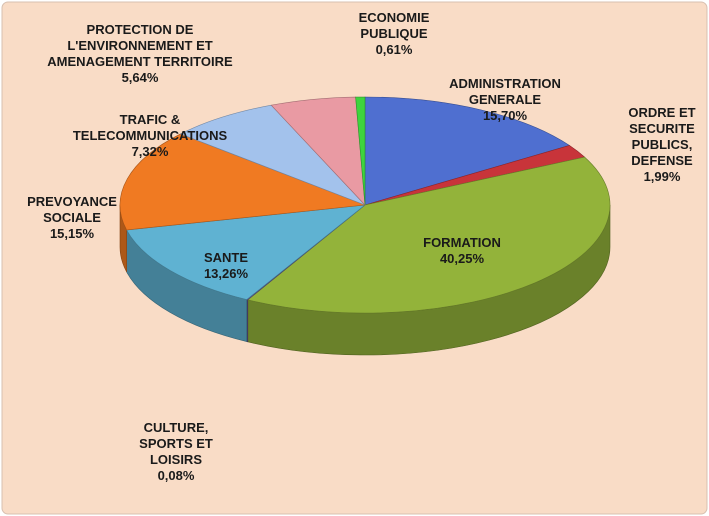  Describe the element at coordinates (150, 127) in the screenshot. I see `category-label: TRAFIC & TELECOMMUNICATIONS` at that location.